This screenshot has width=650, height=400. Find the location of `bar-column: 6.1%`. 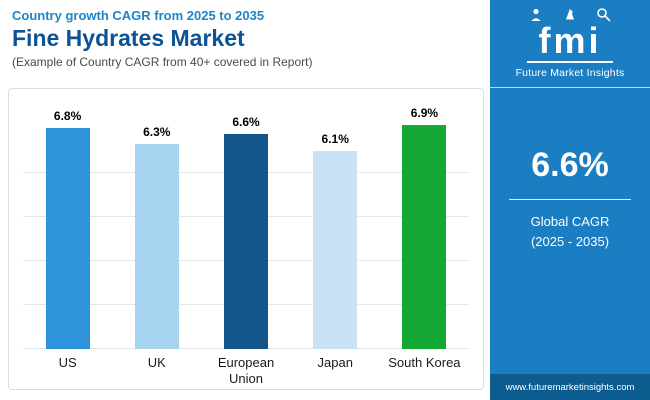

bar-column: 6.1% is located at coordinates (335, 240).